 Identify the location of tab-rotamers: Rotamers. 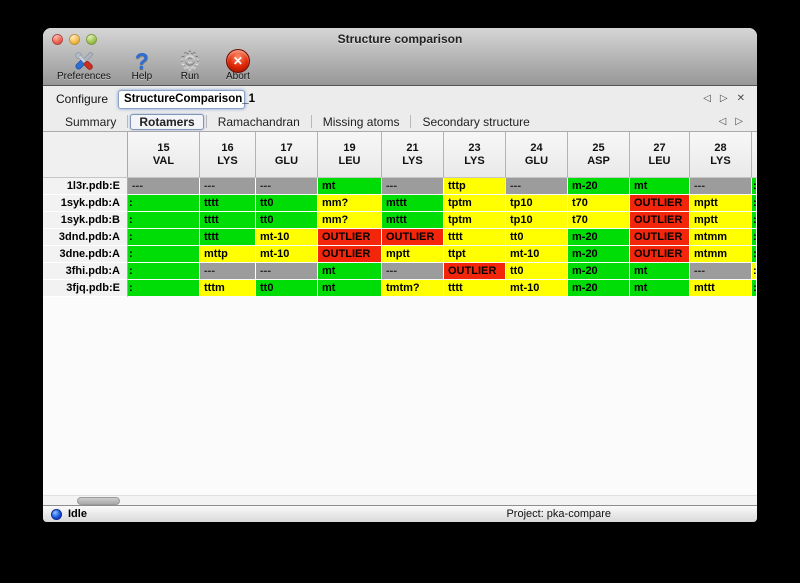
(167, 121).